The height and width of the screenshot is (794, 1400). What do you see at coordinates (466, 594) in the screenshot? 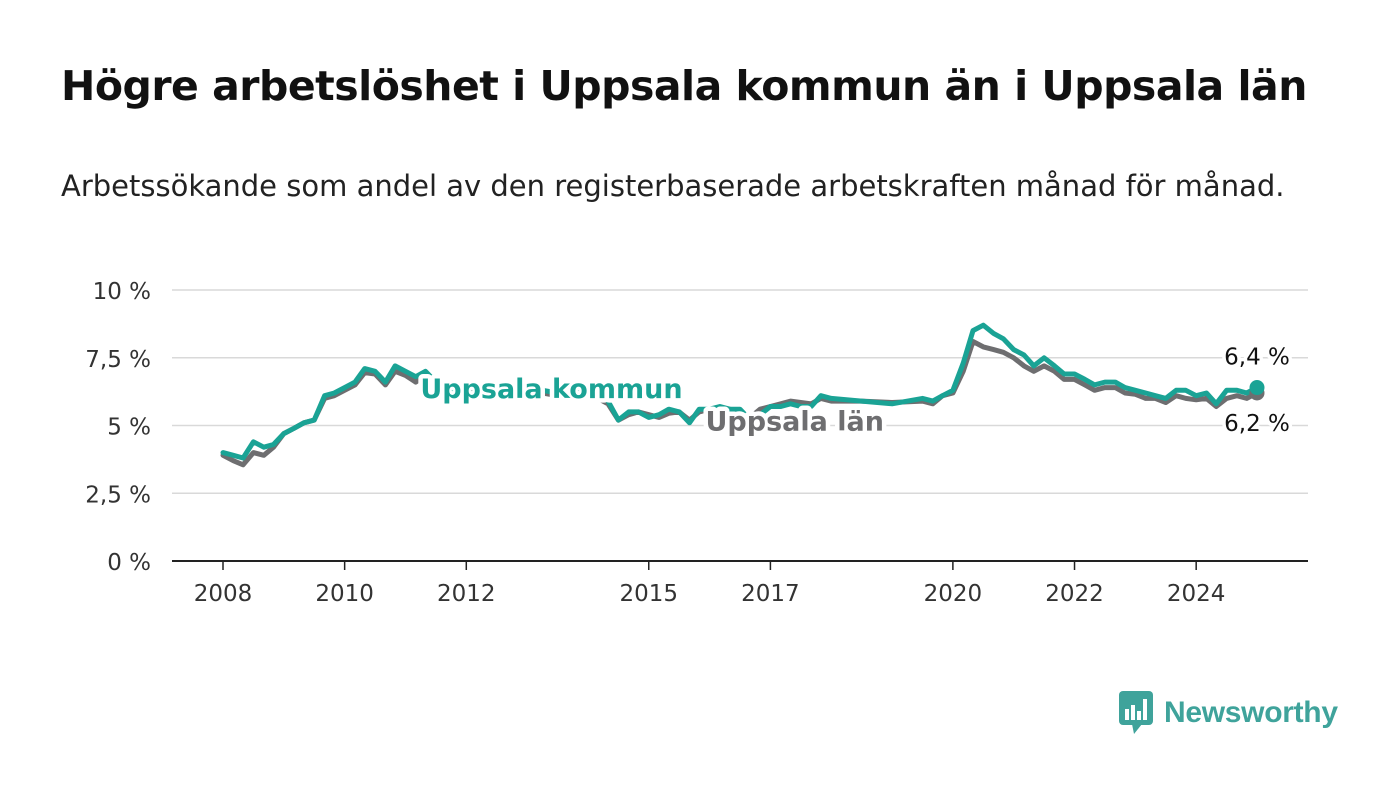
I see `x-tick-label: 2012` at bounding box center [466, 594].